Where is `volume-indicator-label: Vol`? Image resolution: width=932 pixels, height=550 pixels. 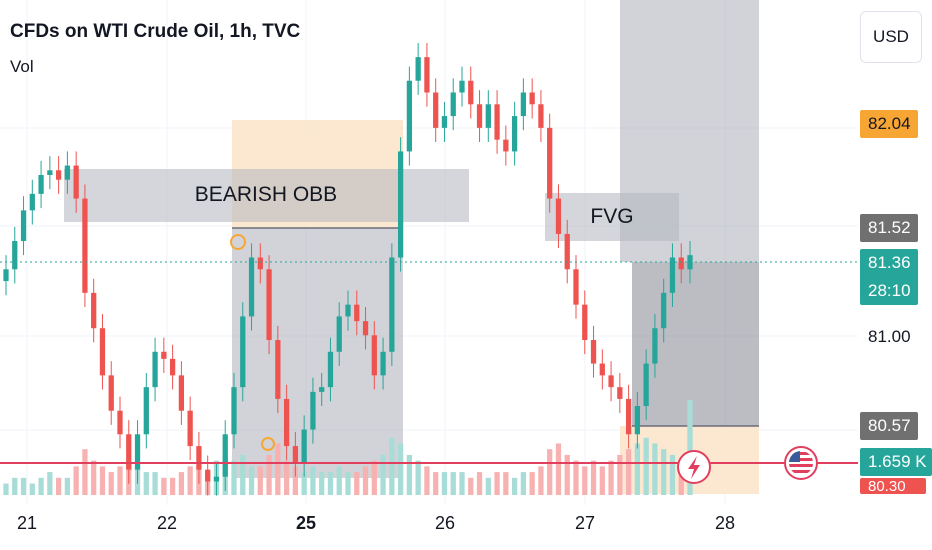 volume-indicator-label: Vol is located at coordinates (22, 66).